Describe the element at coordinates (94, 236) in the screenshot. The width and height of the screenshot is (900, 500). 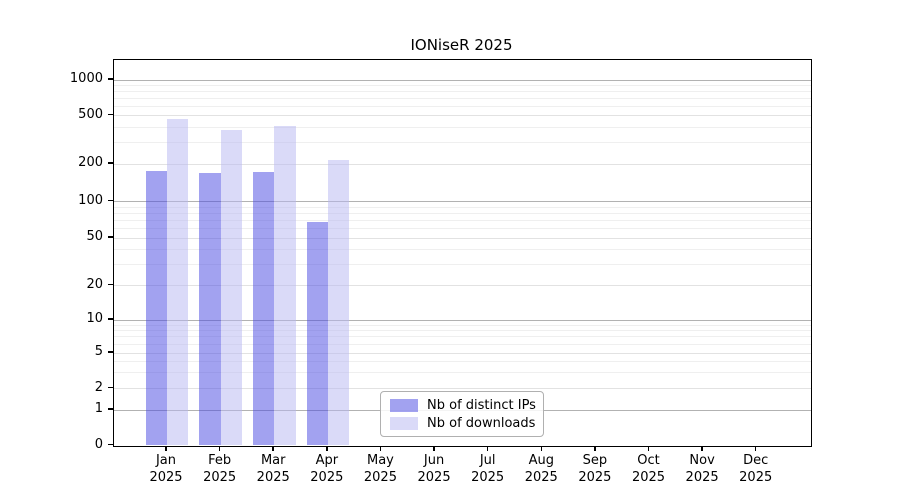
I see `y-tick-label: 50` at that location.